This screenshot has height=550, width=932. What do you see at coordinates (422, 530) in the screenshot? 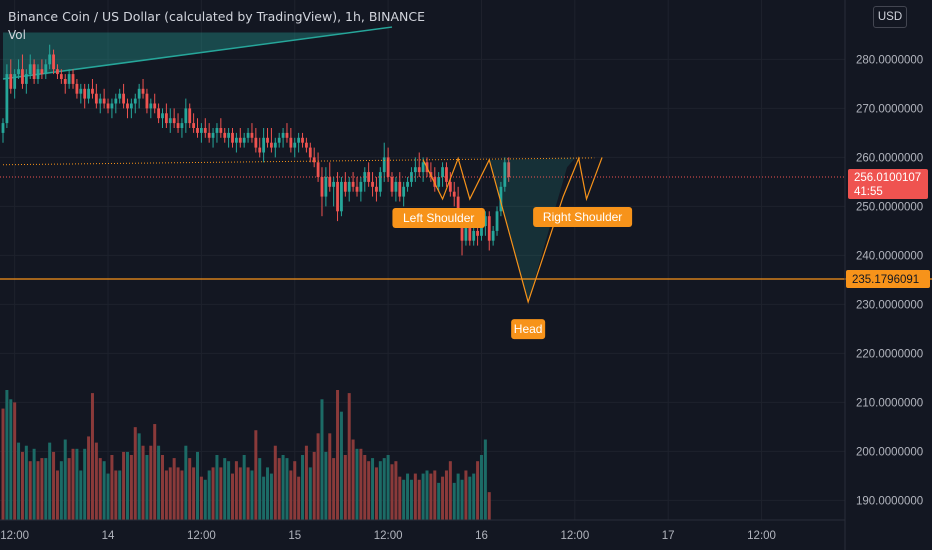
I see `time-axis: 12:00 14 12:00 15 12:00 16 12:00 17 12:00` at bounding box center [422, 530].